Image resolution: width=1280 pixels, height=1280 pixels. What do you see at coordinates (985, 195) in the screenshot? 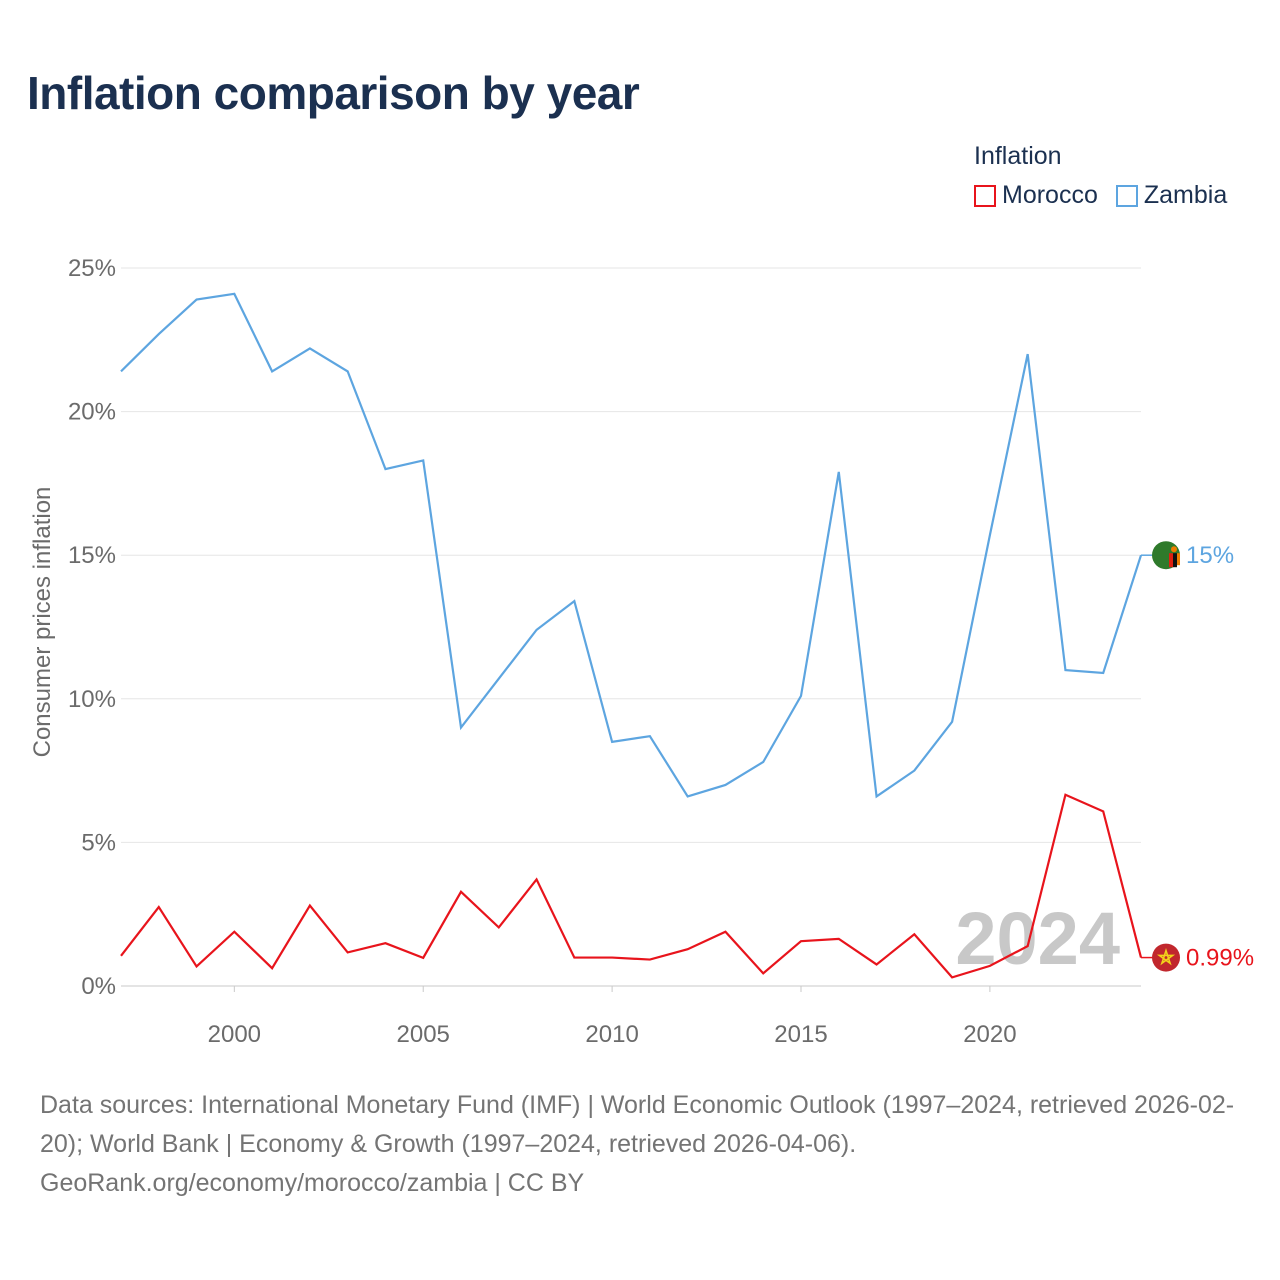
I see `legend-swatch-morocco` at bounding box center [985, 195].